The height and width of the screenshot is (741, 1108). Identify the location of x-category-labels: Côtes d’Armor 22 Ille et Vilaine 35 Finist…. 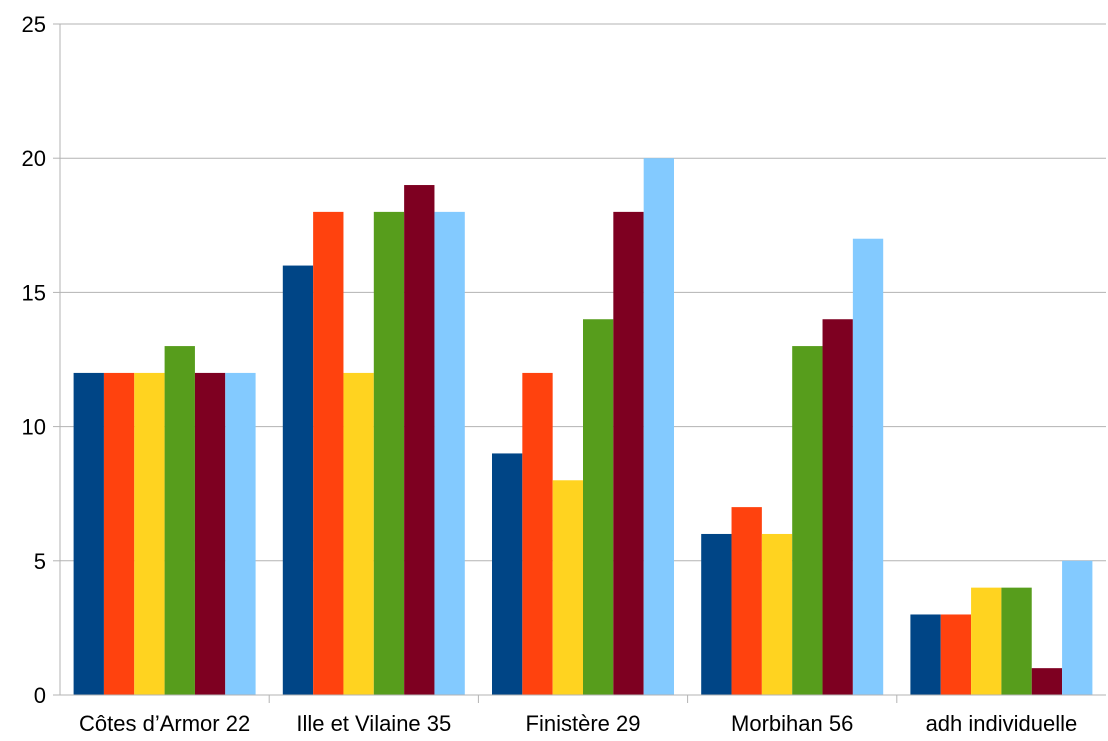
(578, 723).